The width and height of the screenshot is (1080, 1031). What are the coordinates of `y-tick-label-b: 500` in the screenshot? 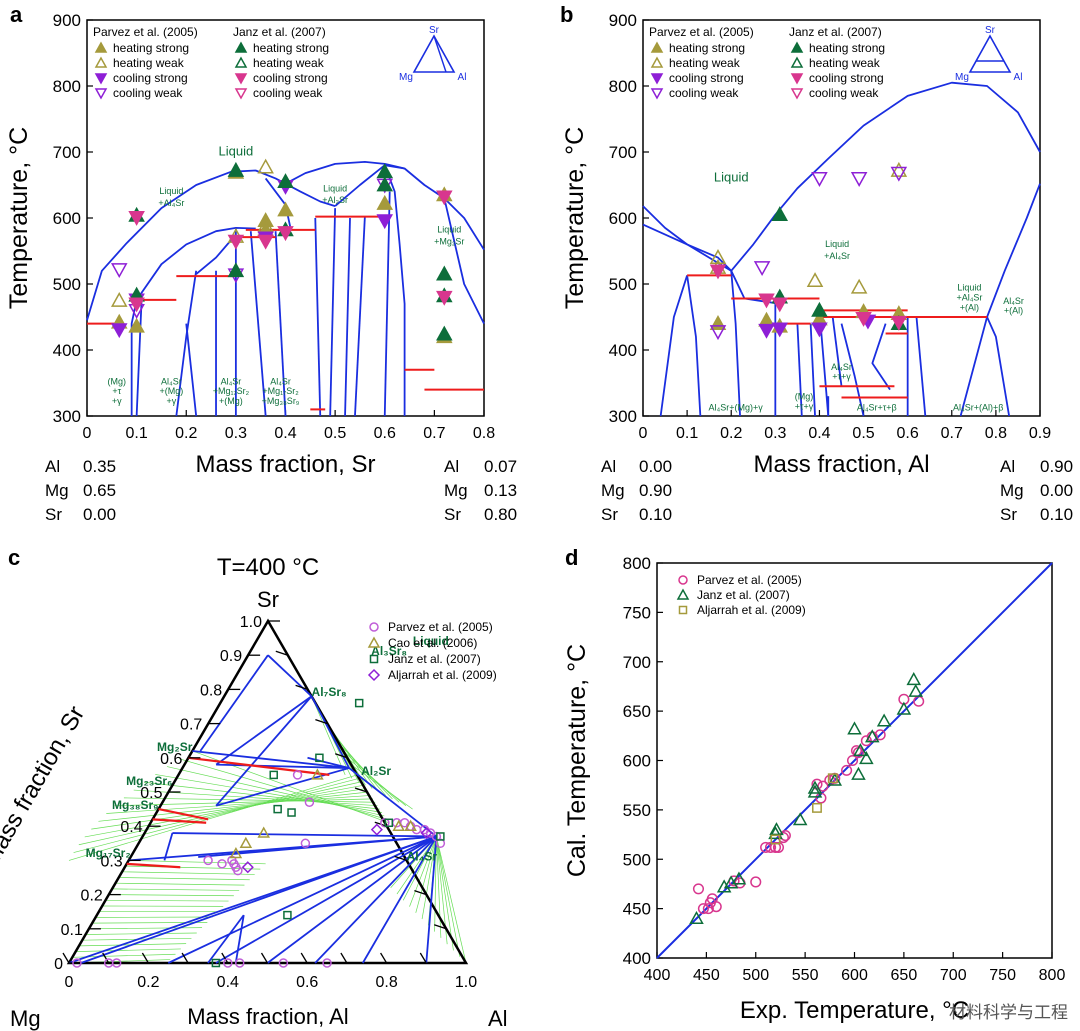 It's located at (623, 284).